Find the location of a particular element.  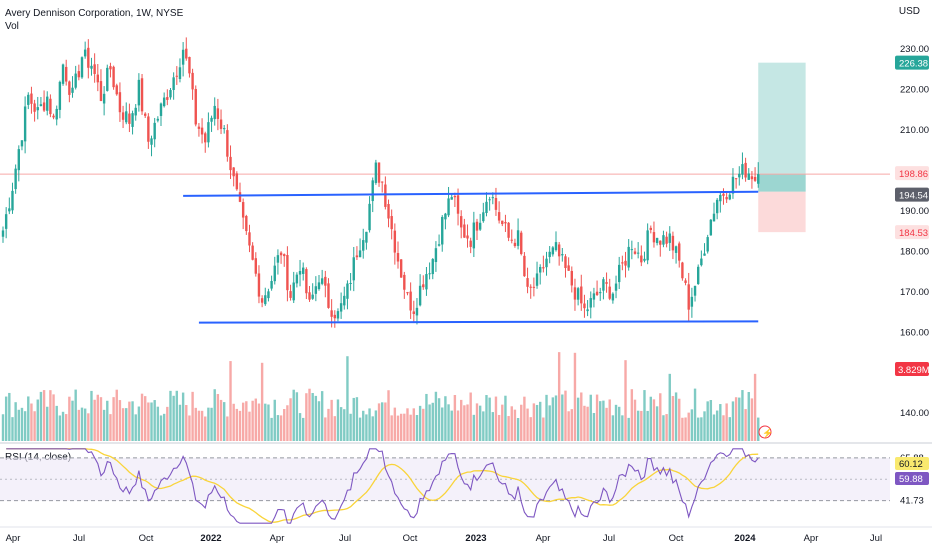

price-label: 194.54 is located at coordinates (913, 196).